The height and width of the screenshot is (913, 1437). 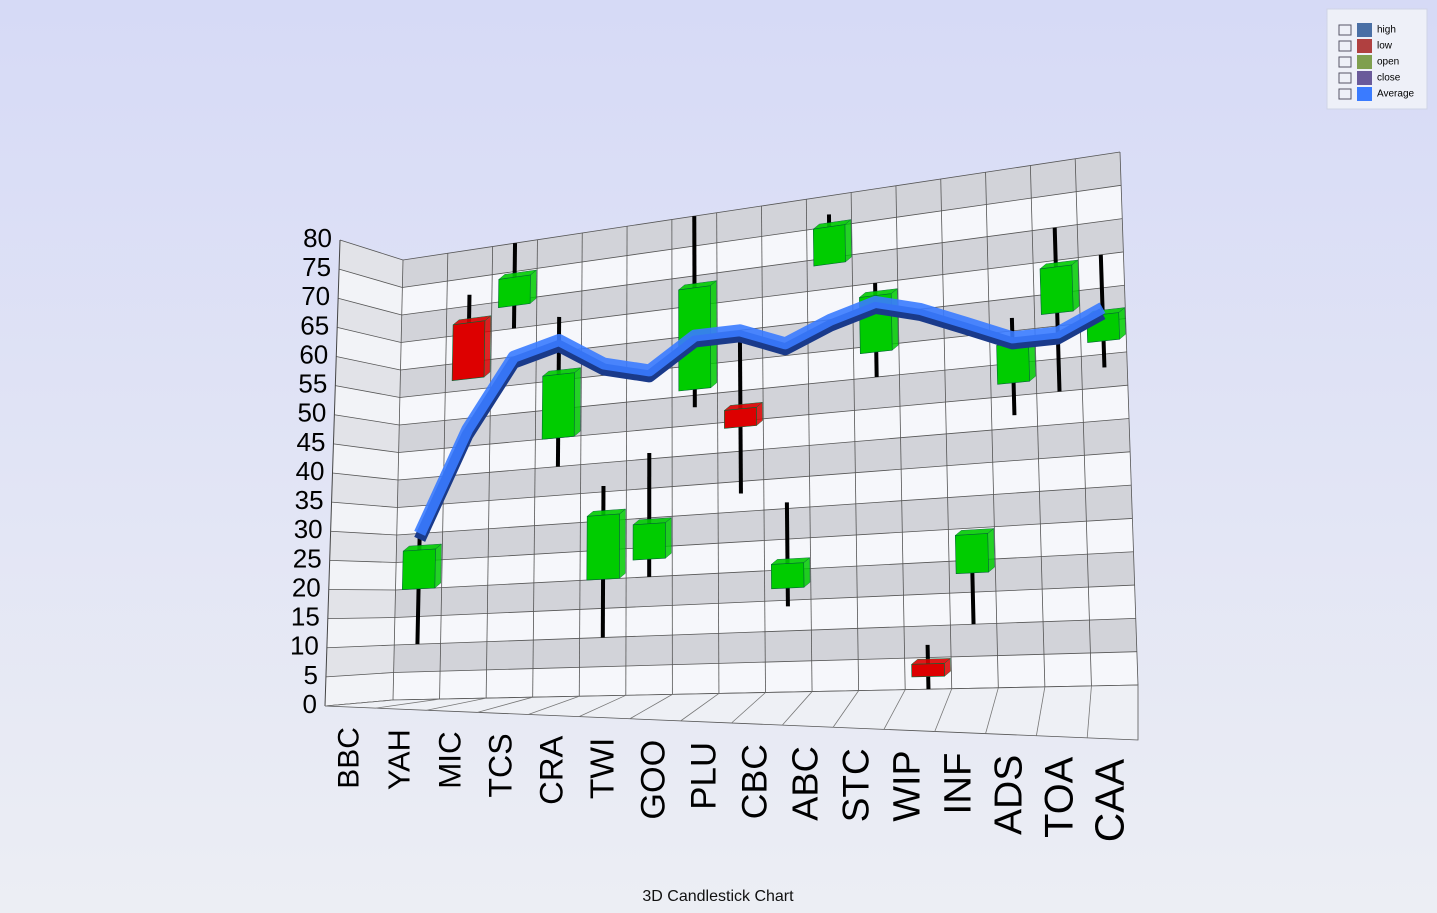 What do you see at coordinates (1376, 62) in the screenshot?
I see `legend: high low open close Average` at bounding box center [1376, 62].